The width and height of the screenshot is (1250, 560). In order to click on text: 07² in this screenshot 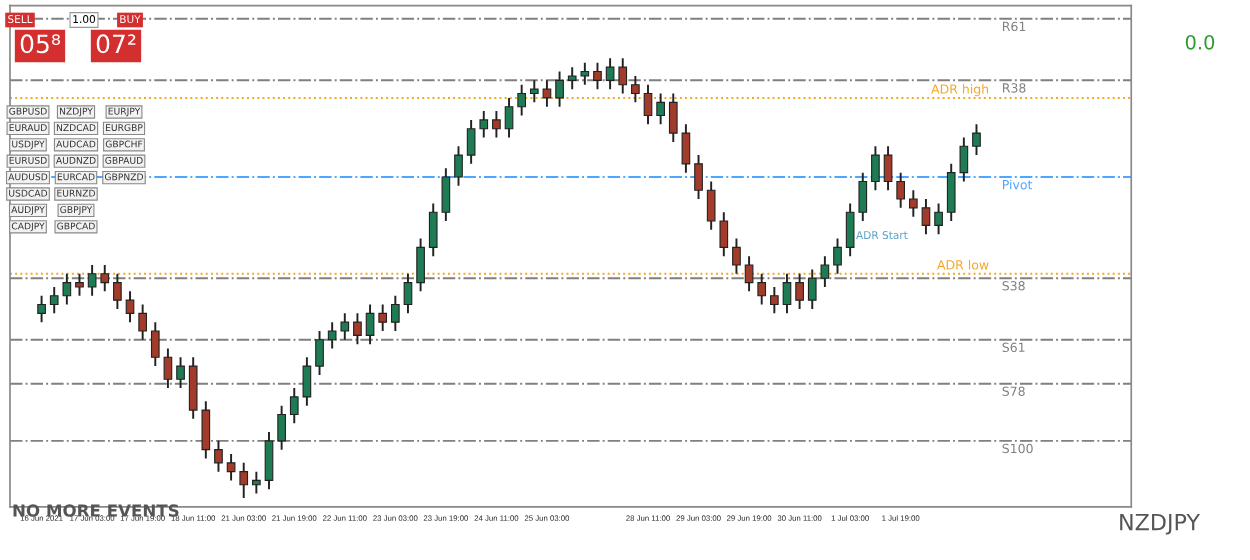, I will do `click(116, 44)`.